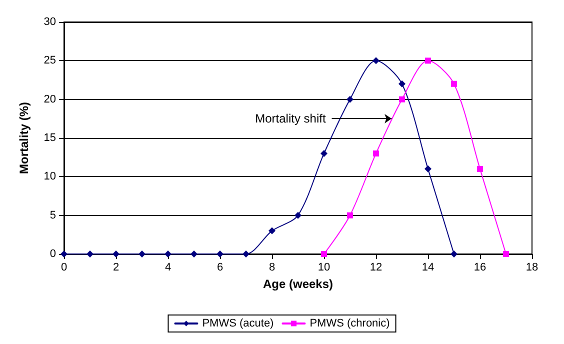 This screenshot has height=344, width=564. I want to click on y-tick-label: 20, so click(50, 99).